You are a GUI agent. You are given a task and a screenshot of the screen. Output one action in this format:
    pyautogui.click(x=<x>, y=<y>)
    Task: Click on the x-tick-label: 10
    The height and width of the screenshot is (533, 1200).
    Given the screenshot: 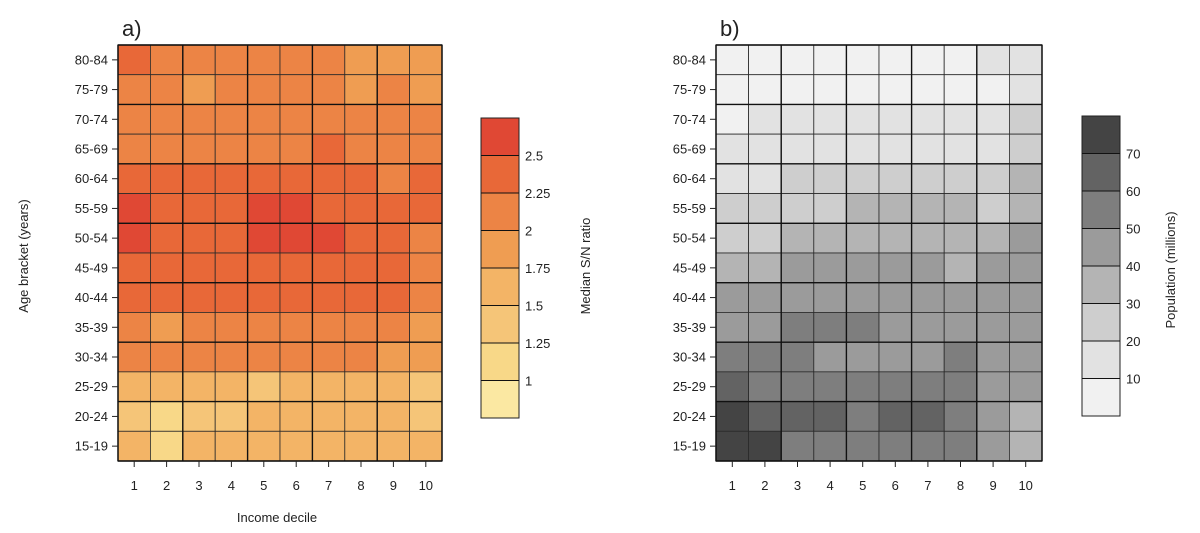 What is the action you would take?
    pyautogui.click(x=426, y=485)
    